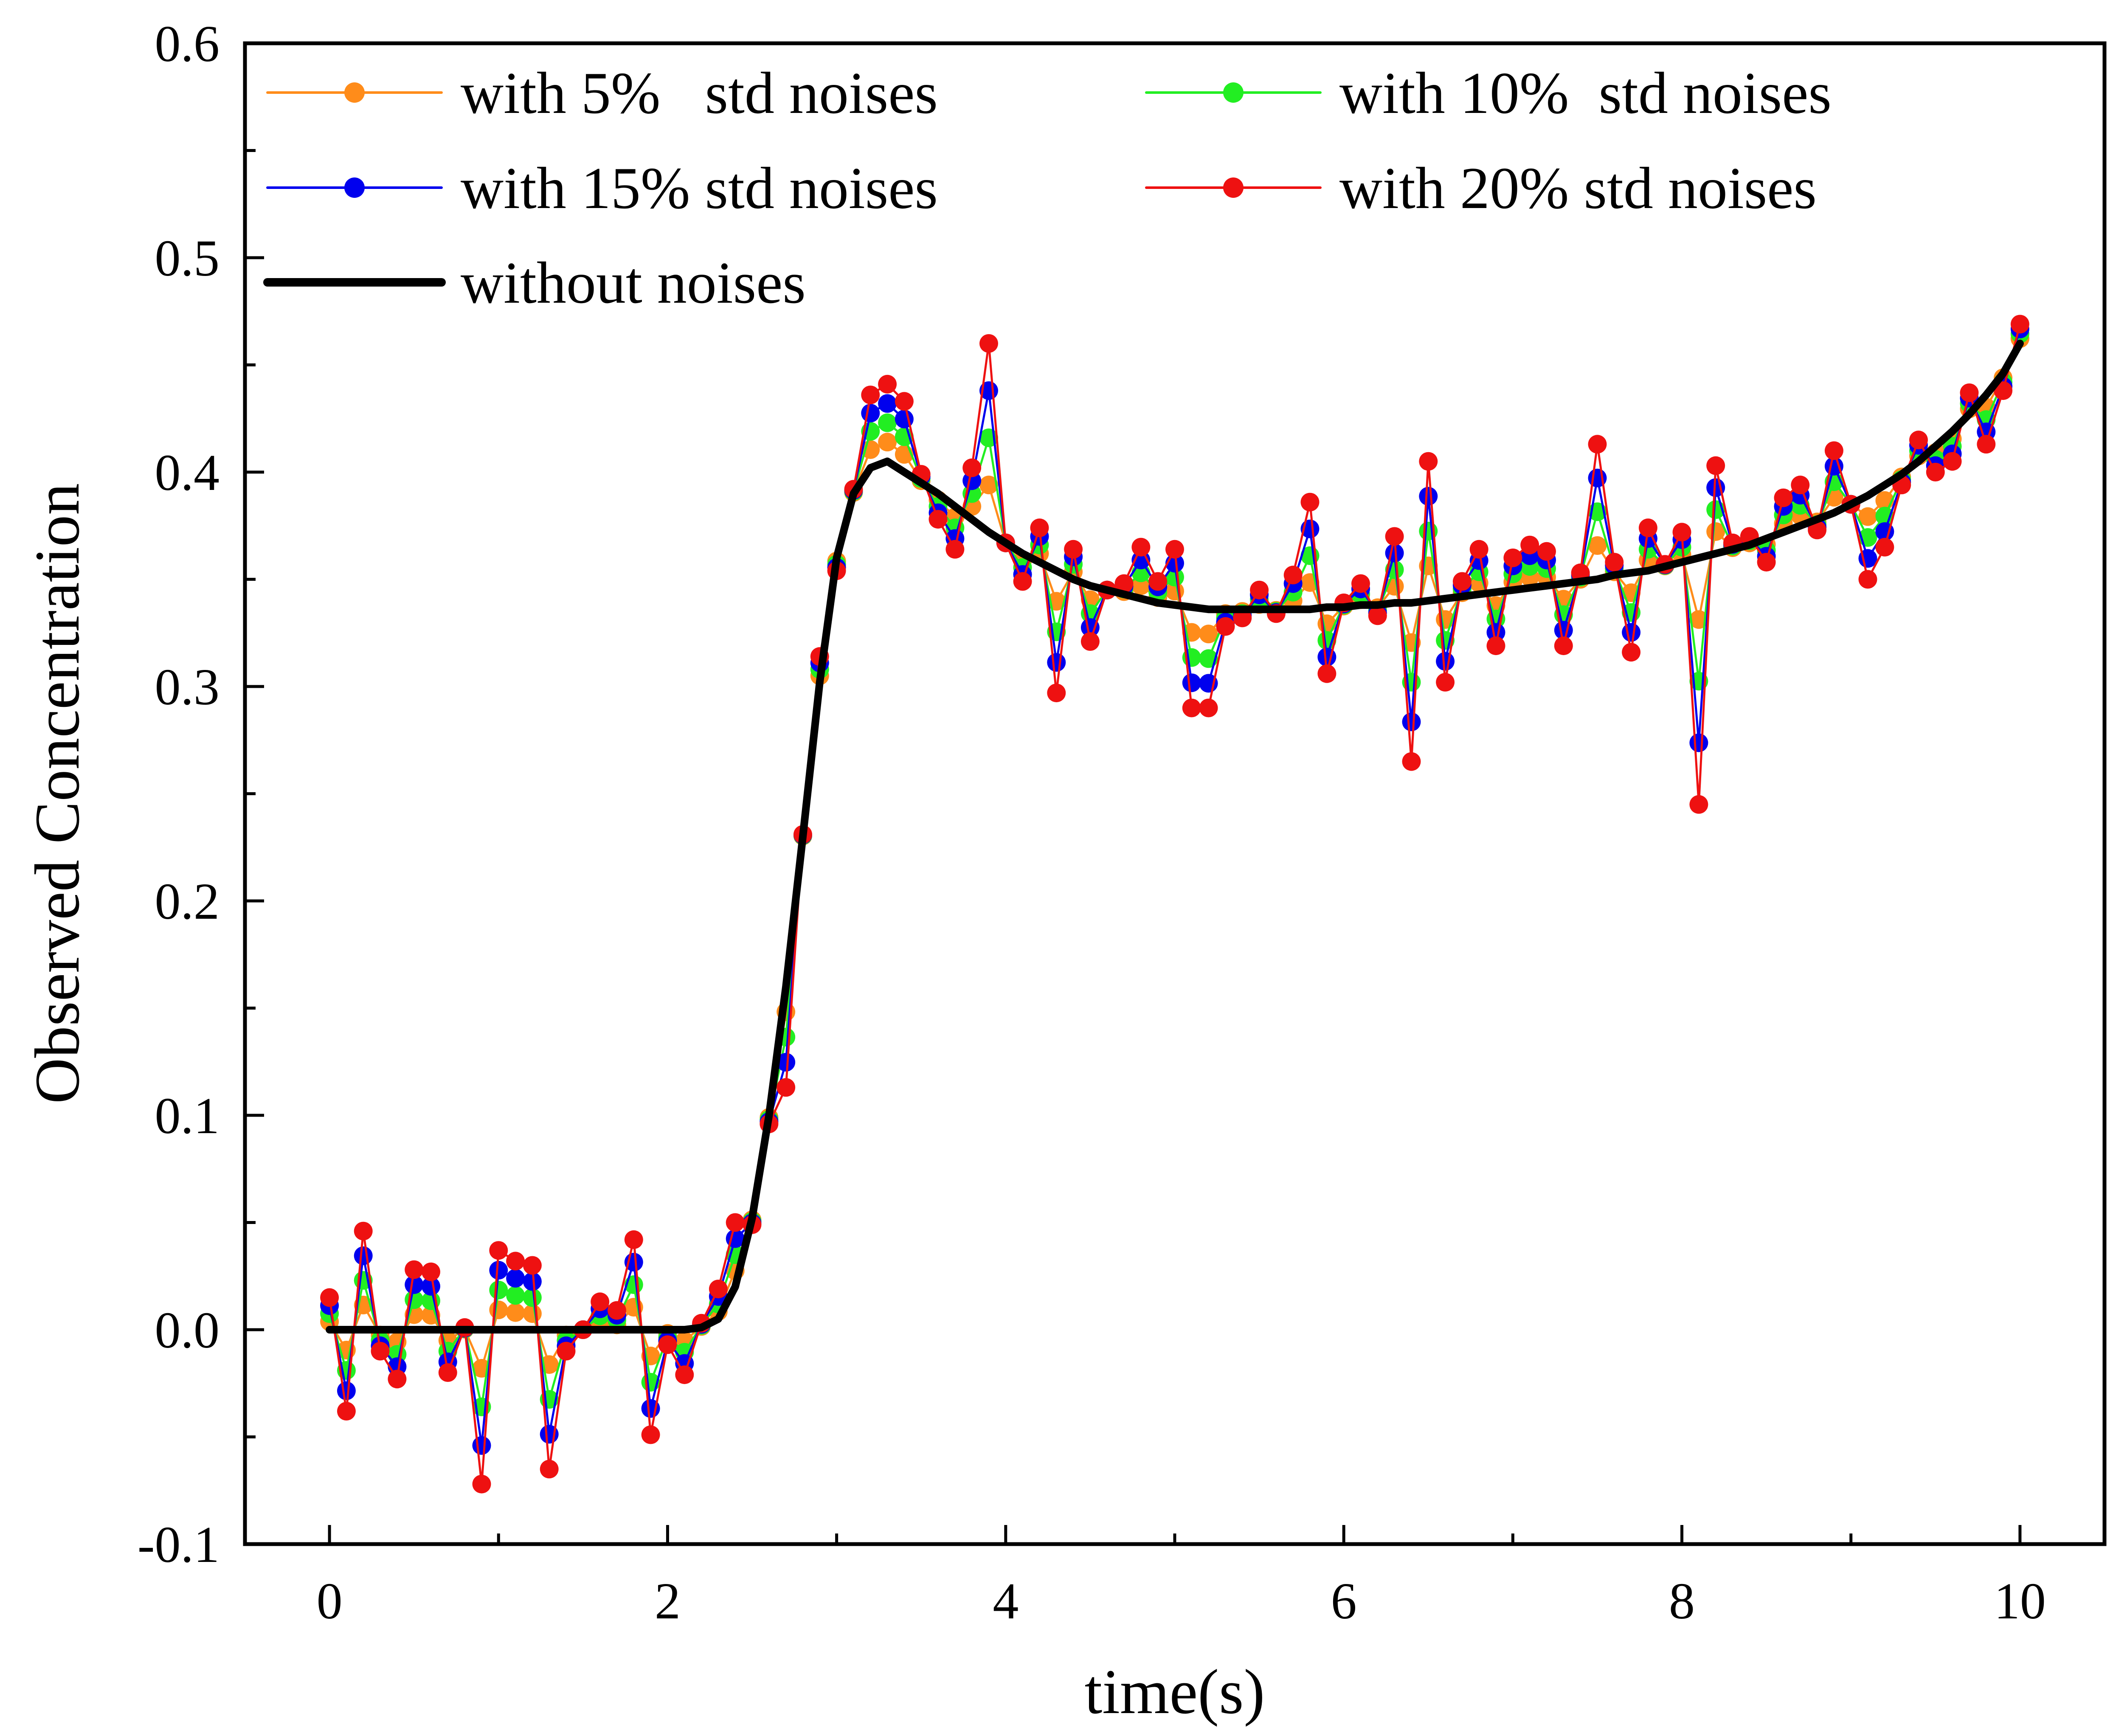  Describe the element at coordinates (699, 93) in the screenshot. I see `legend-label: with 5% std noises` at that location.